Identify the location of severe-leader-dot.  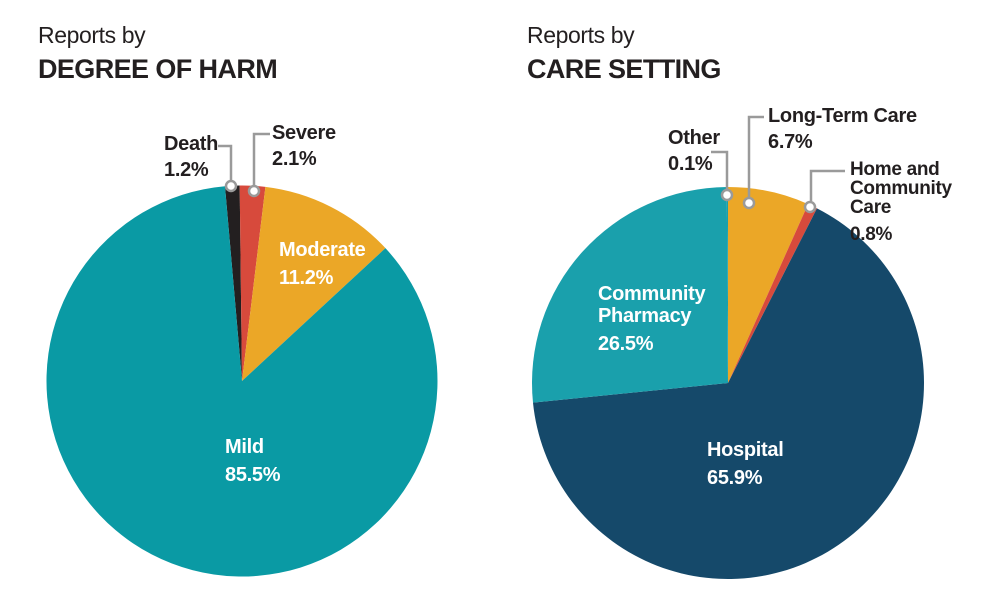
(254, 191).